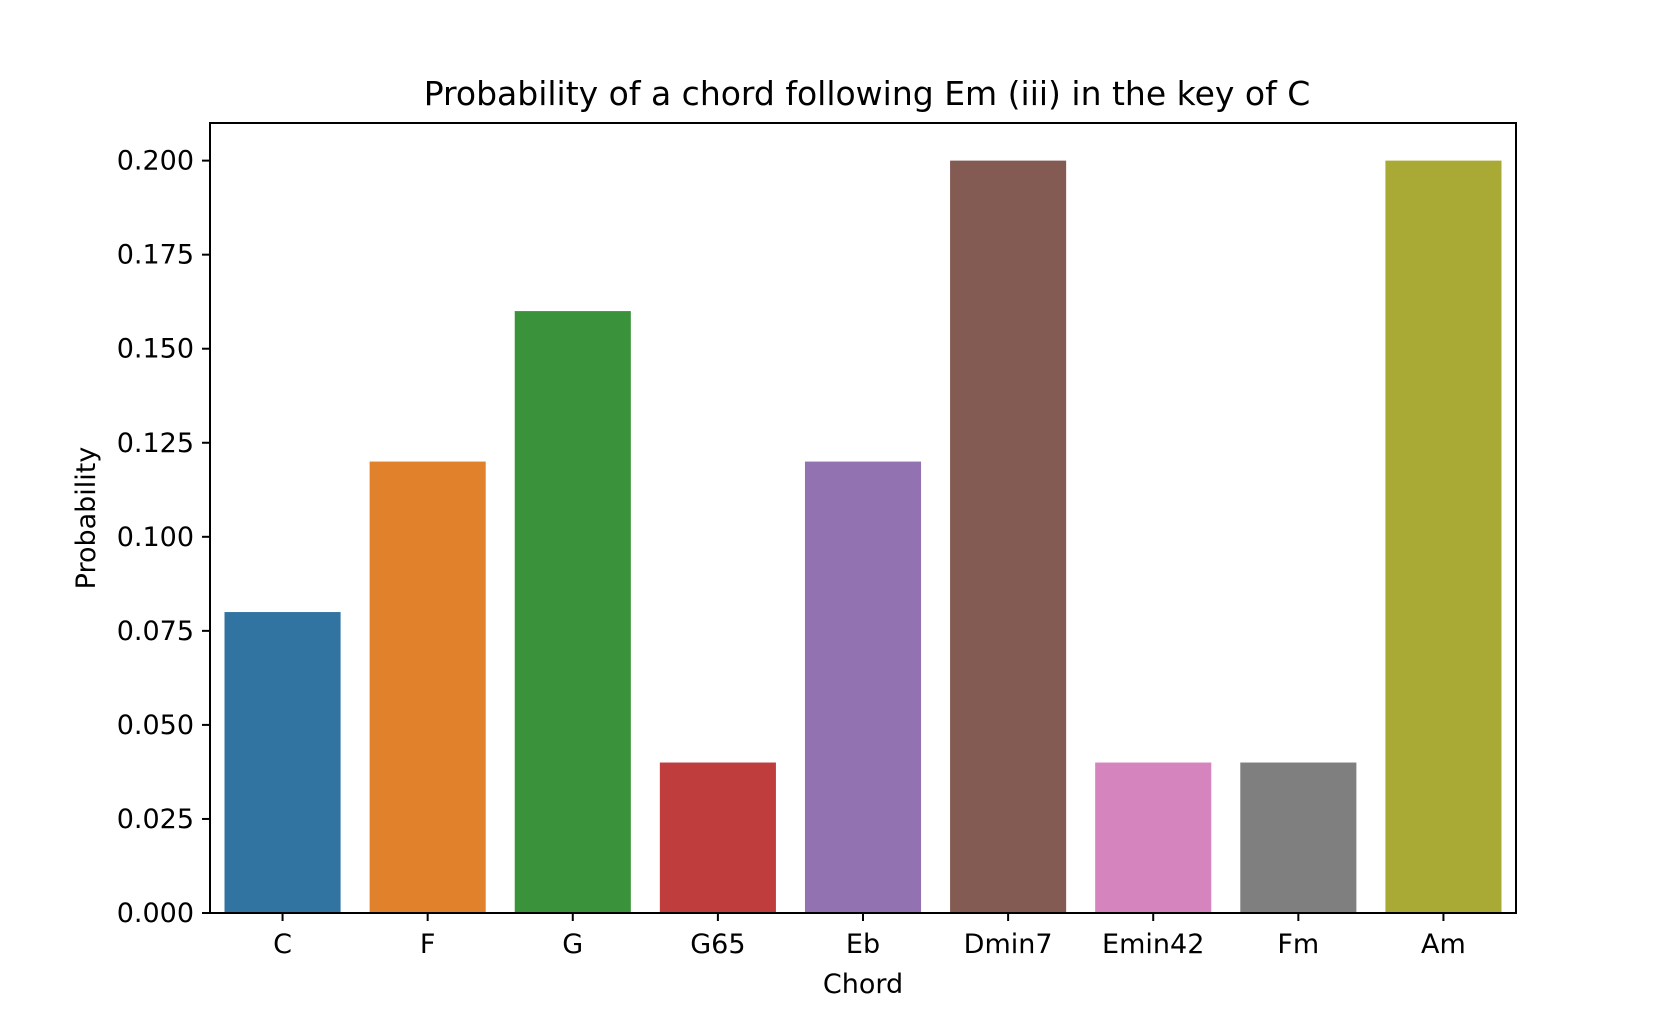 This screenshot has width=1672, height=1022. Describe the element at coordinates (1153, 944) in the screenshot. I see `x-tick-label: Emin42` at that location.